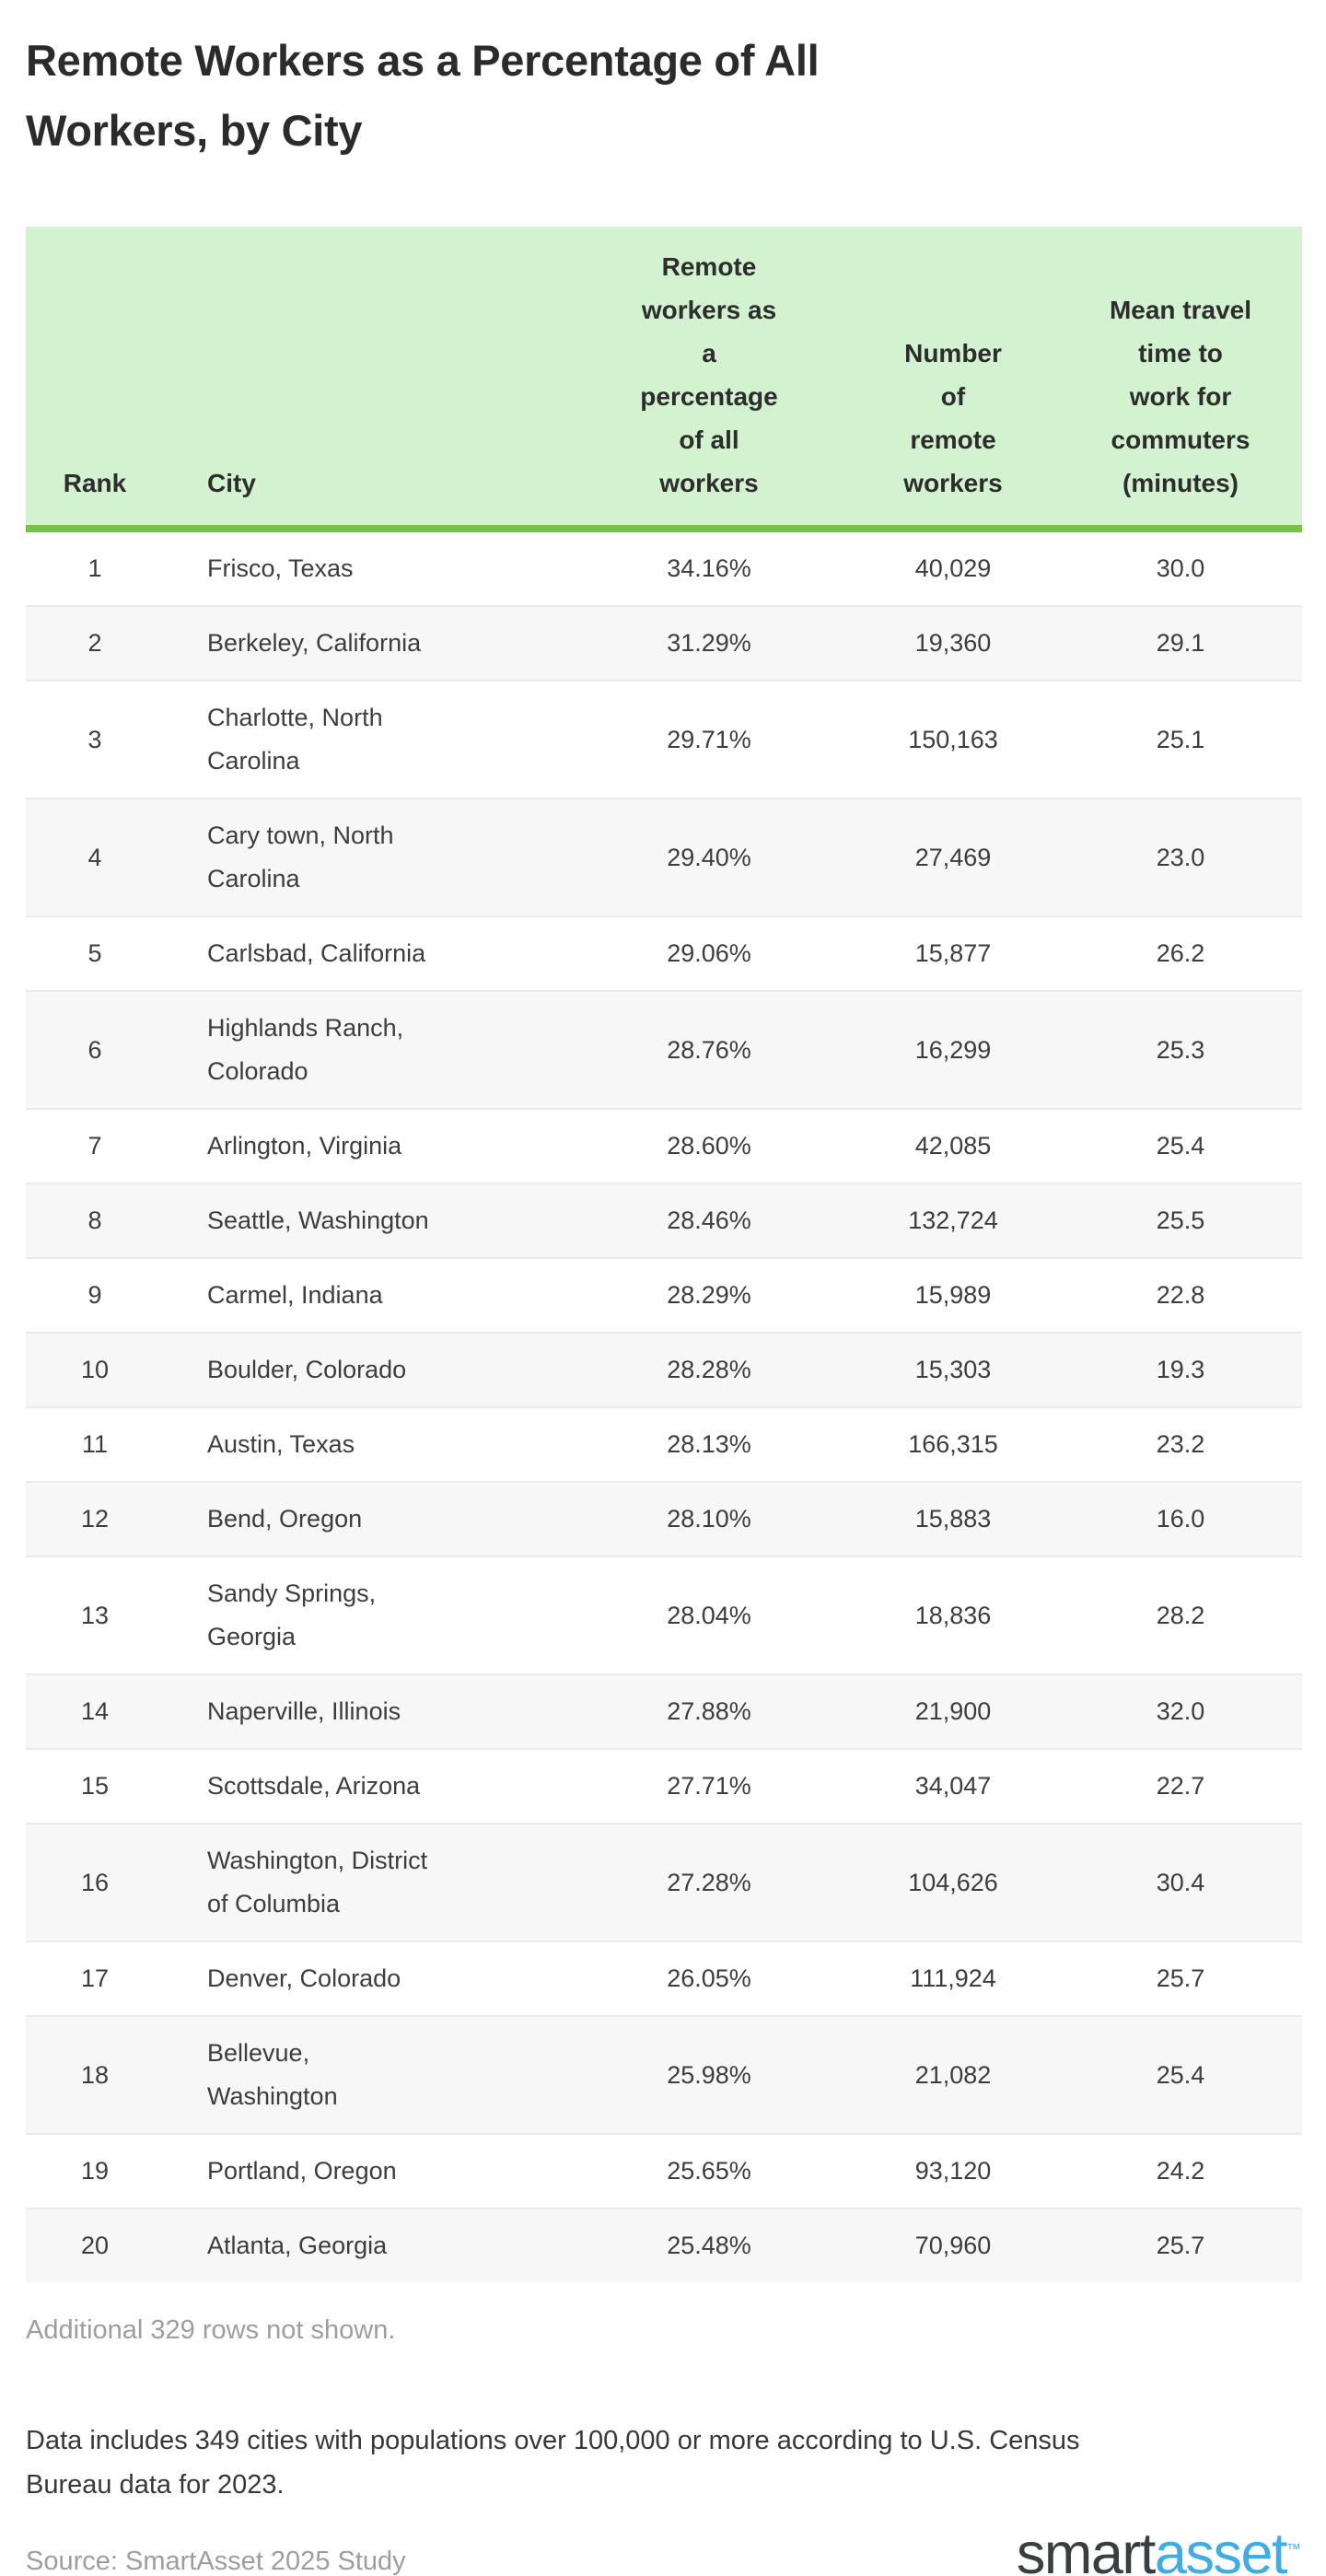 This screenshot has width=1326, height=2576. I want to click on num-cell: 34,047, so click(953, 1786).